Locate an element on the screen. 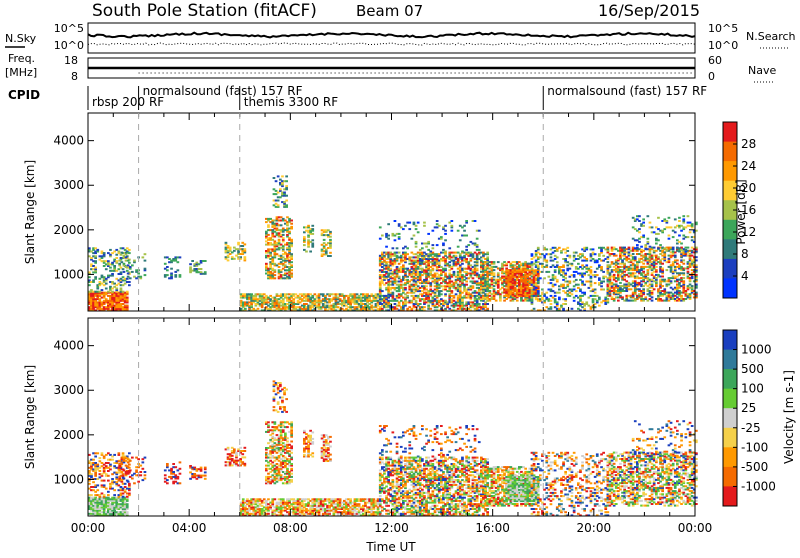 Image resolution: width=800 pixels, height=558 pixels. cpid-segment-label: normalsound (fast) 157 RF is located at coordinates (627, 91).